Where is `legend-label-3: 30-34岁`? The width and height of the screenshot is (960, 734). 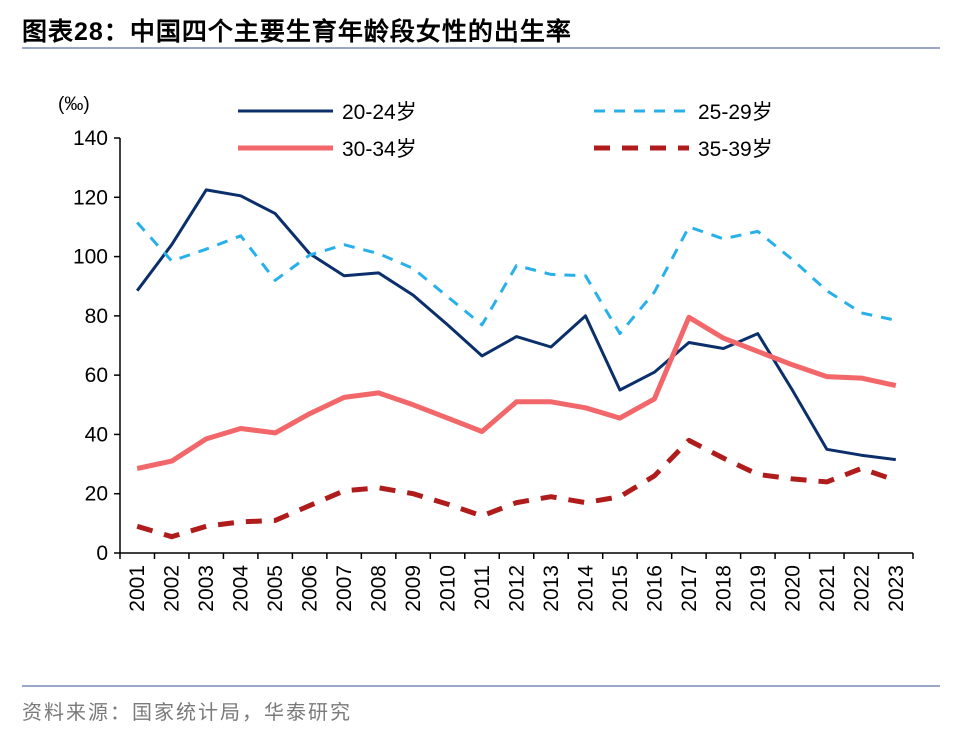 legend-label-3: 30-34岁 is located at coordinates (379, 149).